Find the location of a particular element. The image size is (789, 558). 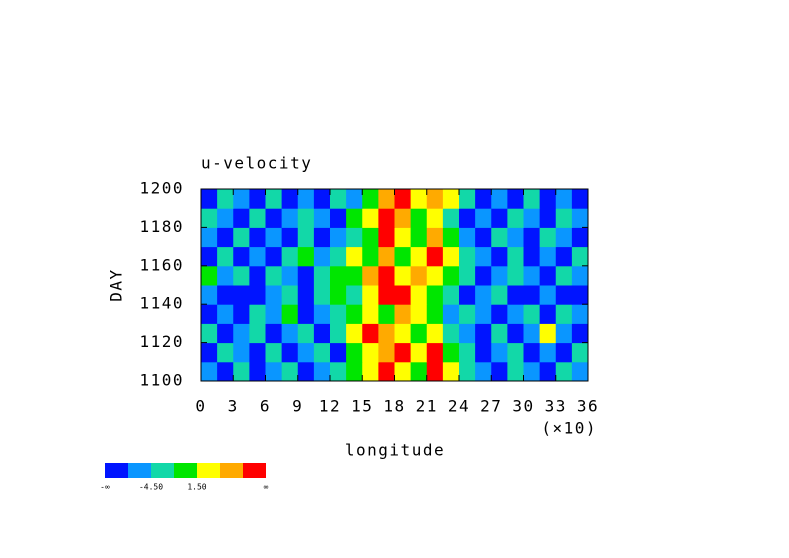

colorbar-label: -4.50 is located at coordinates (151, 487).